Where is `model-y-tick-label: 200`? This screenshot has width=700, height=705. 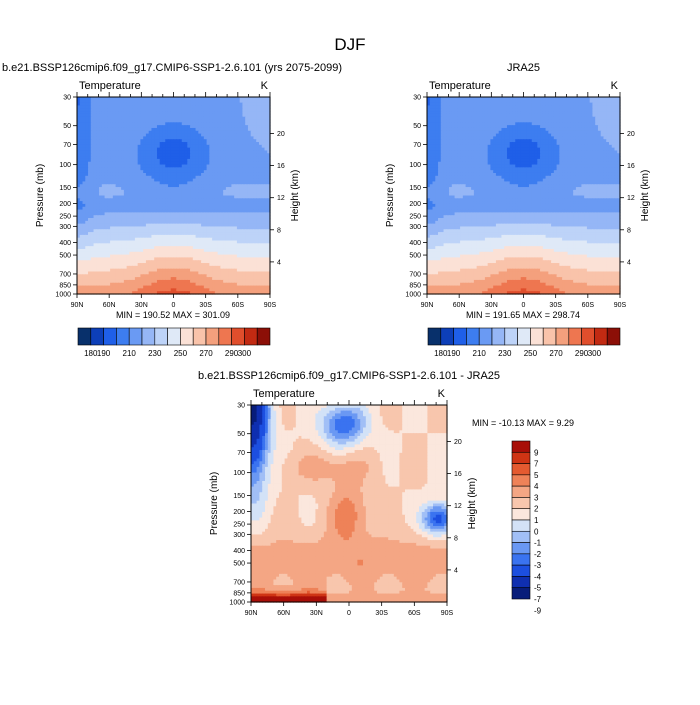 model-y-tick-label: 200 is located at coordinates (65, 204).